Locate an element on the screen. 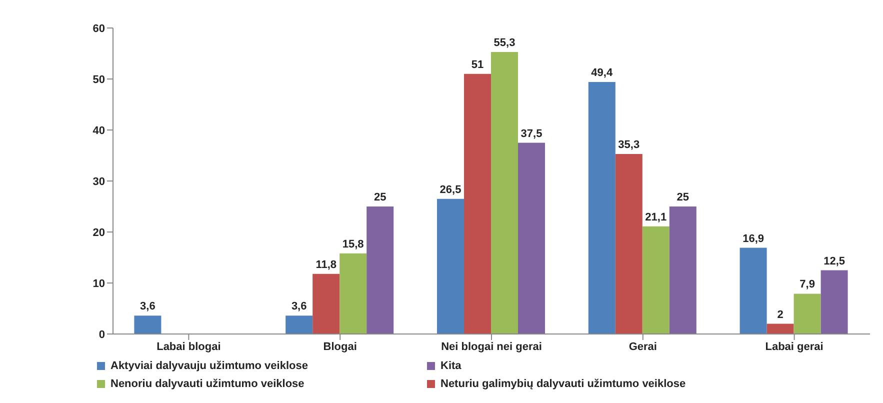 This screenshot has width=883, height=403. data-label: 16,9 is located at coordinates (753, 238).